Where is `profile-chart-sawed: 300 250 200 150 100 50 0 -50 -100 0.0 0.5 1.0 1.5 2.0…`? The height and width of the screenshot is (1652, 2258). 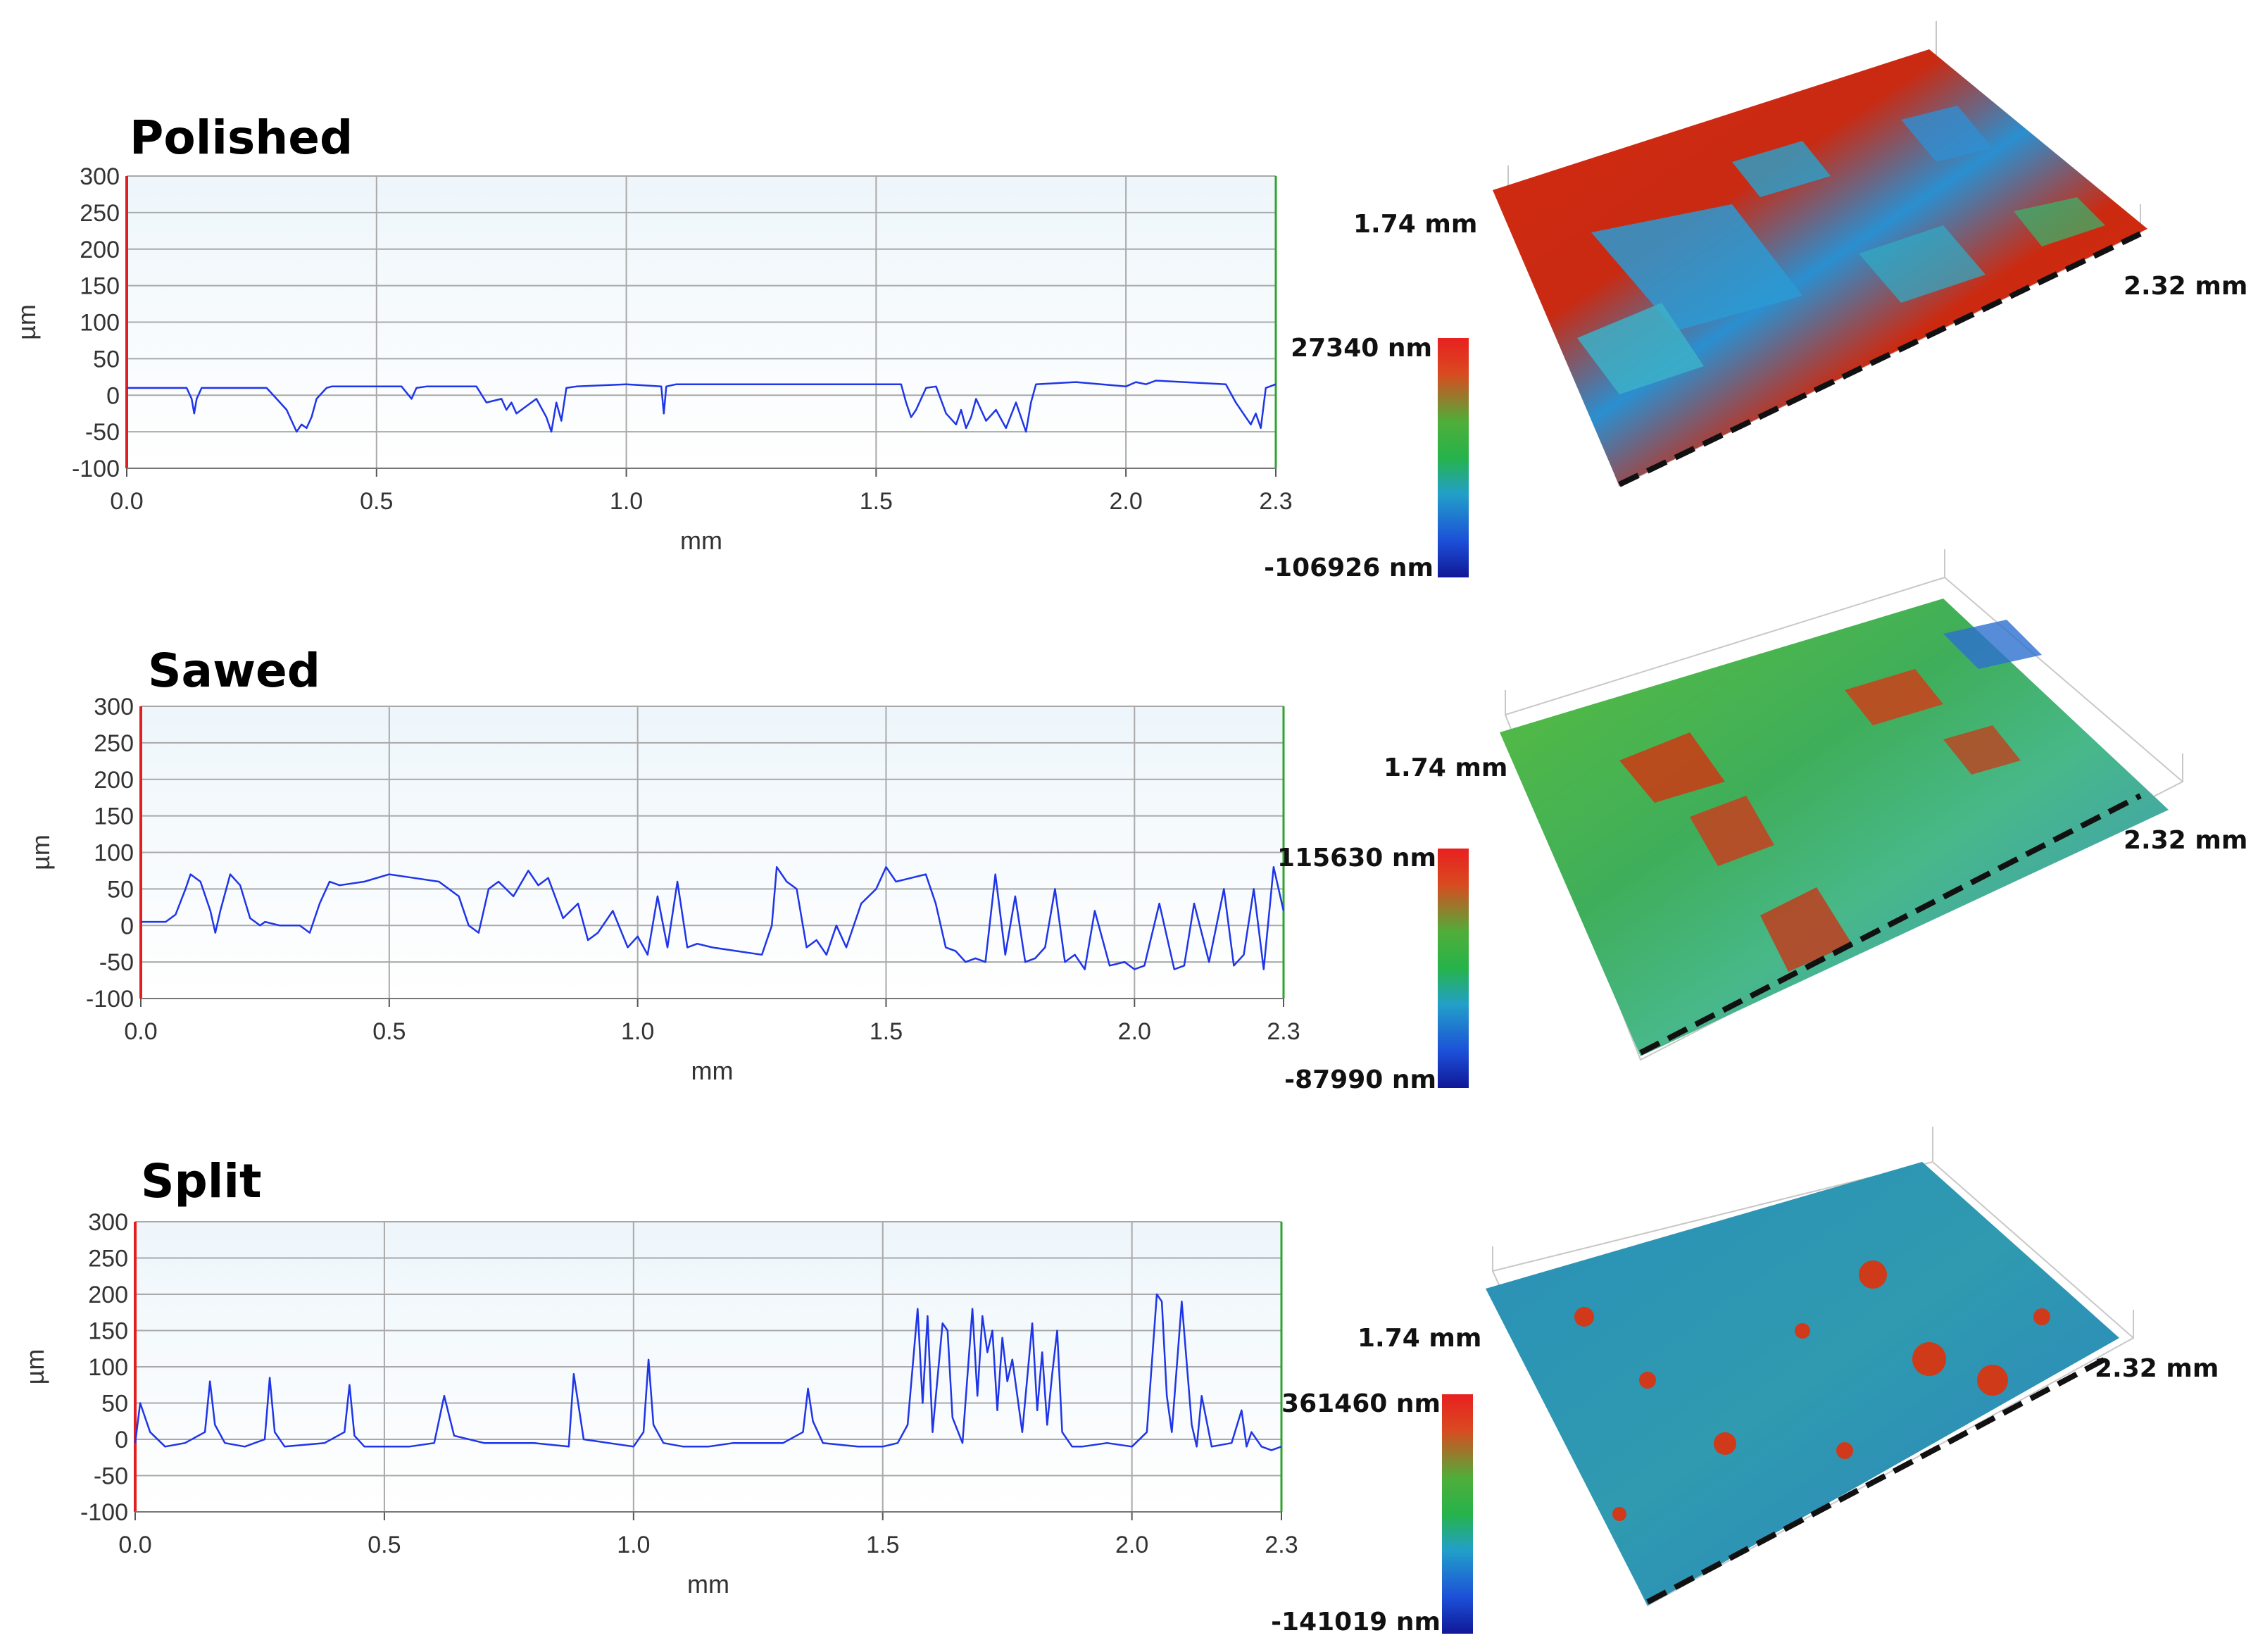 profile-chart-sawed: 300 250 200 150 100 50 0 -50 -100 0.0 0.5 1.0 1.5 2.0… is located at coordinates (663, 889).